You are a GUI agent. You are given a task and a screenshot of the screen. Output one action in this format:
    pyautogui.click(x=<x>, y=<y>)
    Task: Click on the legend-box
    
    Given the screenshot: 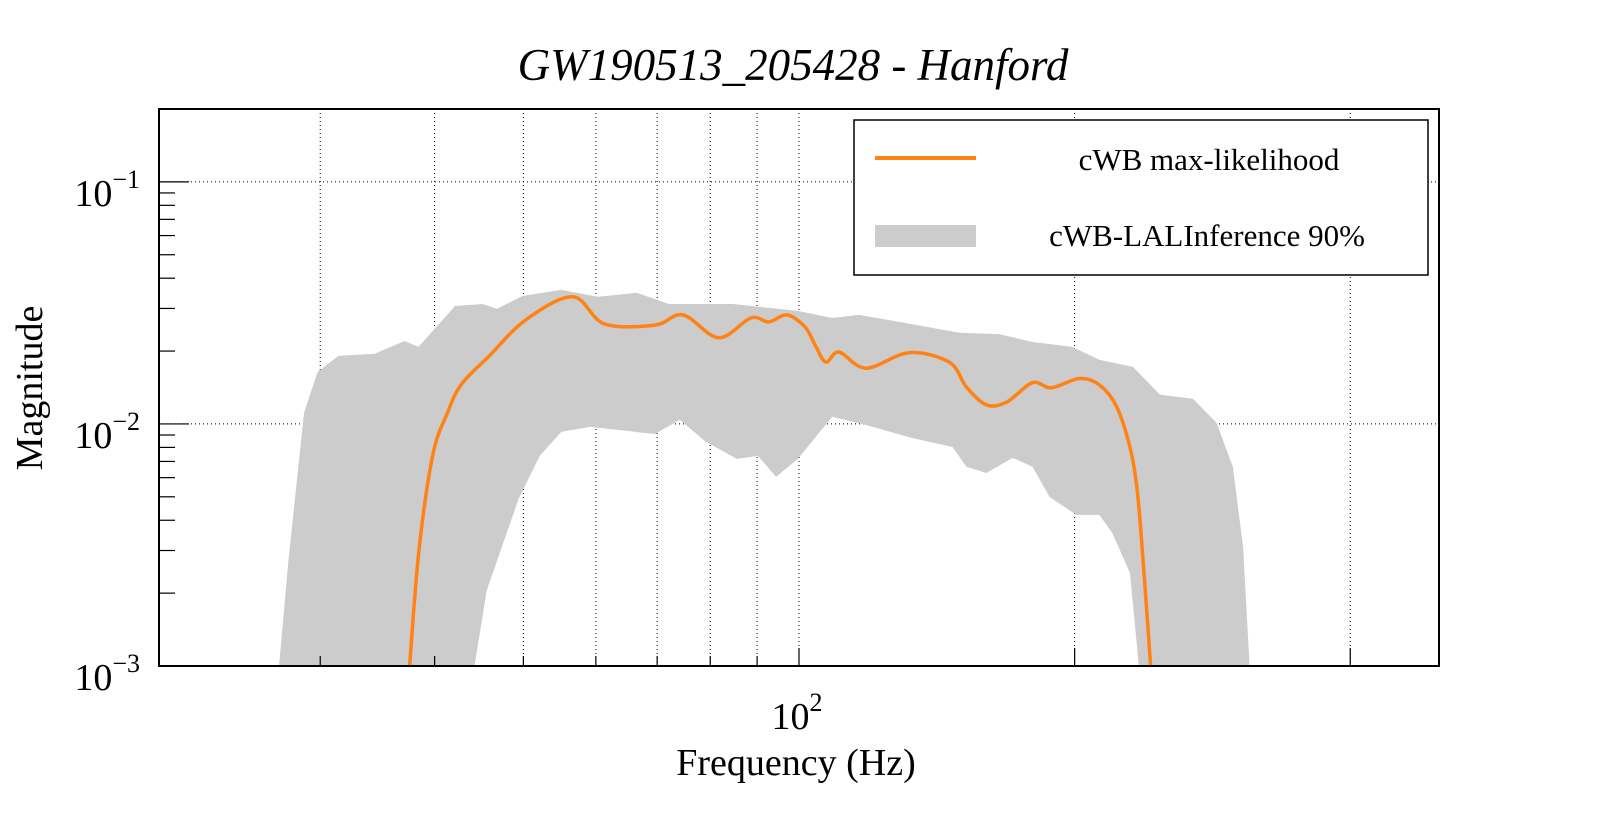 What is the action you would take?
    pyautogui.click(x=1141, y=197)
    